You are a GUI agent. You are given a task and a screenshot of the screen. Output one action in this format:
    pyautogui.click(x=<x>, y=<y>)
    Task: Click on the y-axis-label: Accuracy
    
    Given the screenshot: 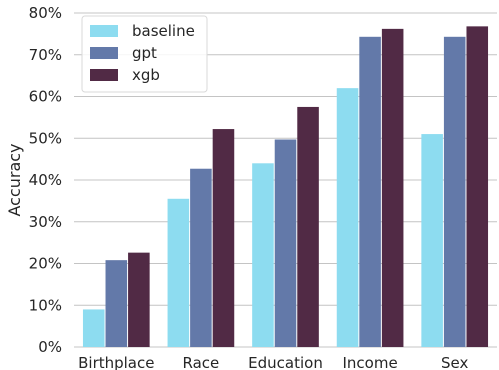 What is the action you would take?
    pyautogui.click(x=14, y=179)
    